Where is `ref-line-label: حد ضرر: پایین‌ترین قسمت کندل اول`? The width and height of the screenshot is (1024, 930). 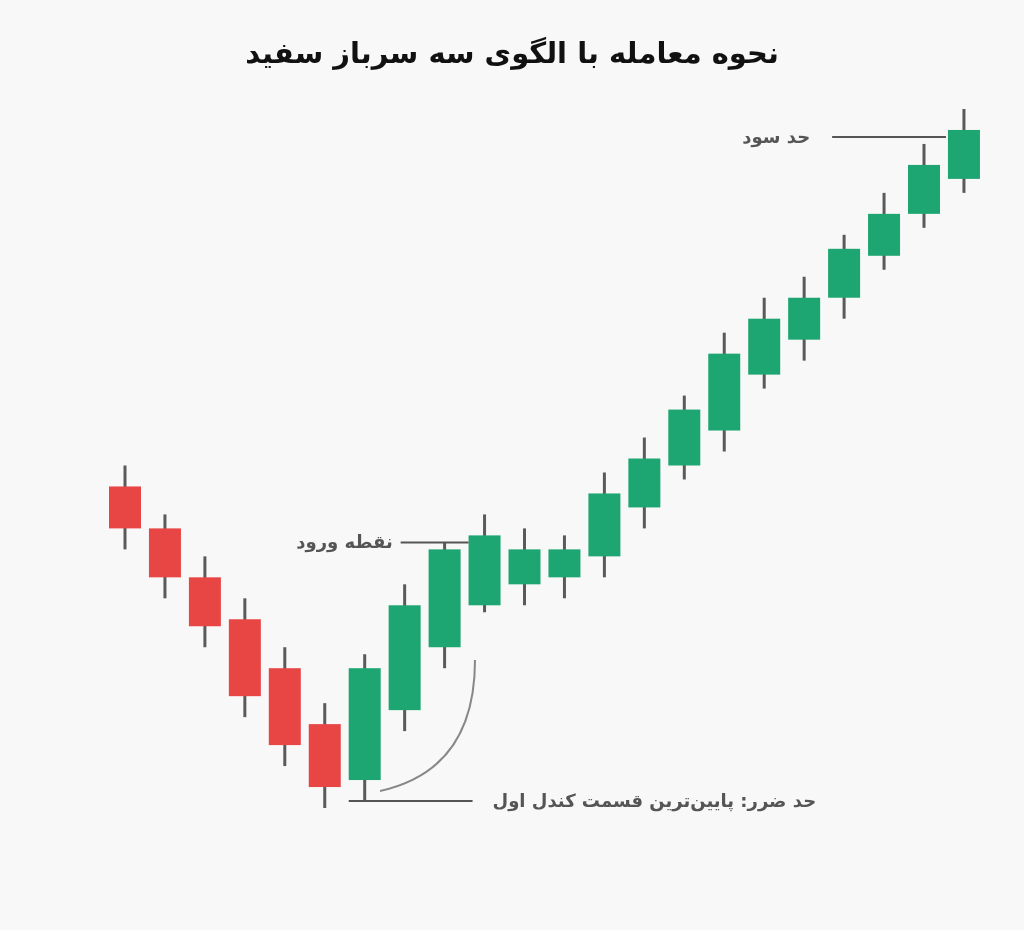 ref-line-label: حد ضرر: پایین‌ترین قسمت کندل اول is located at coordinates (654, 801).